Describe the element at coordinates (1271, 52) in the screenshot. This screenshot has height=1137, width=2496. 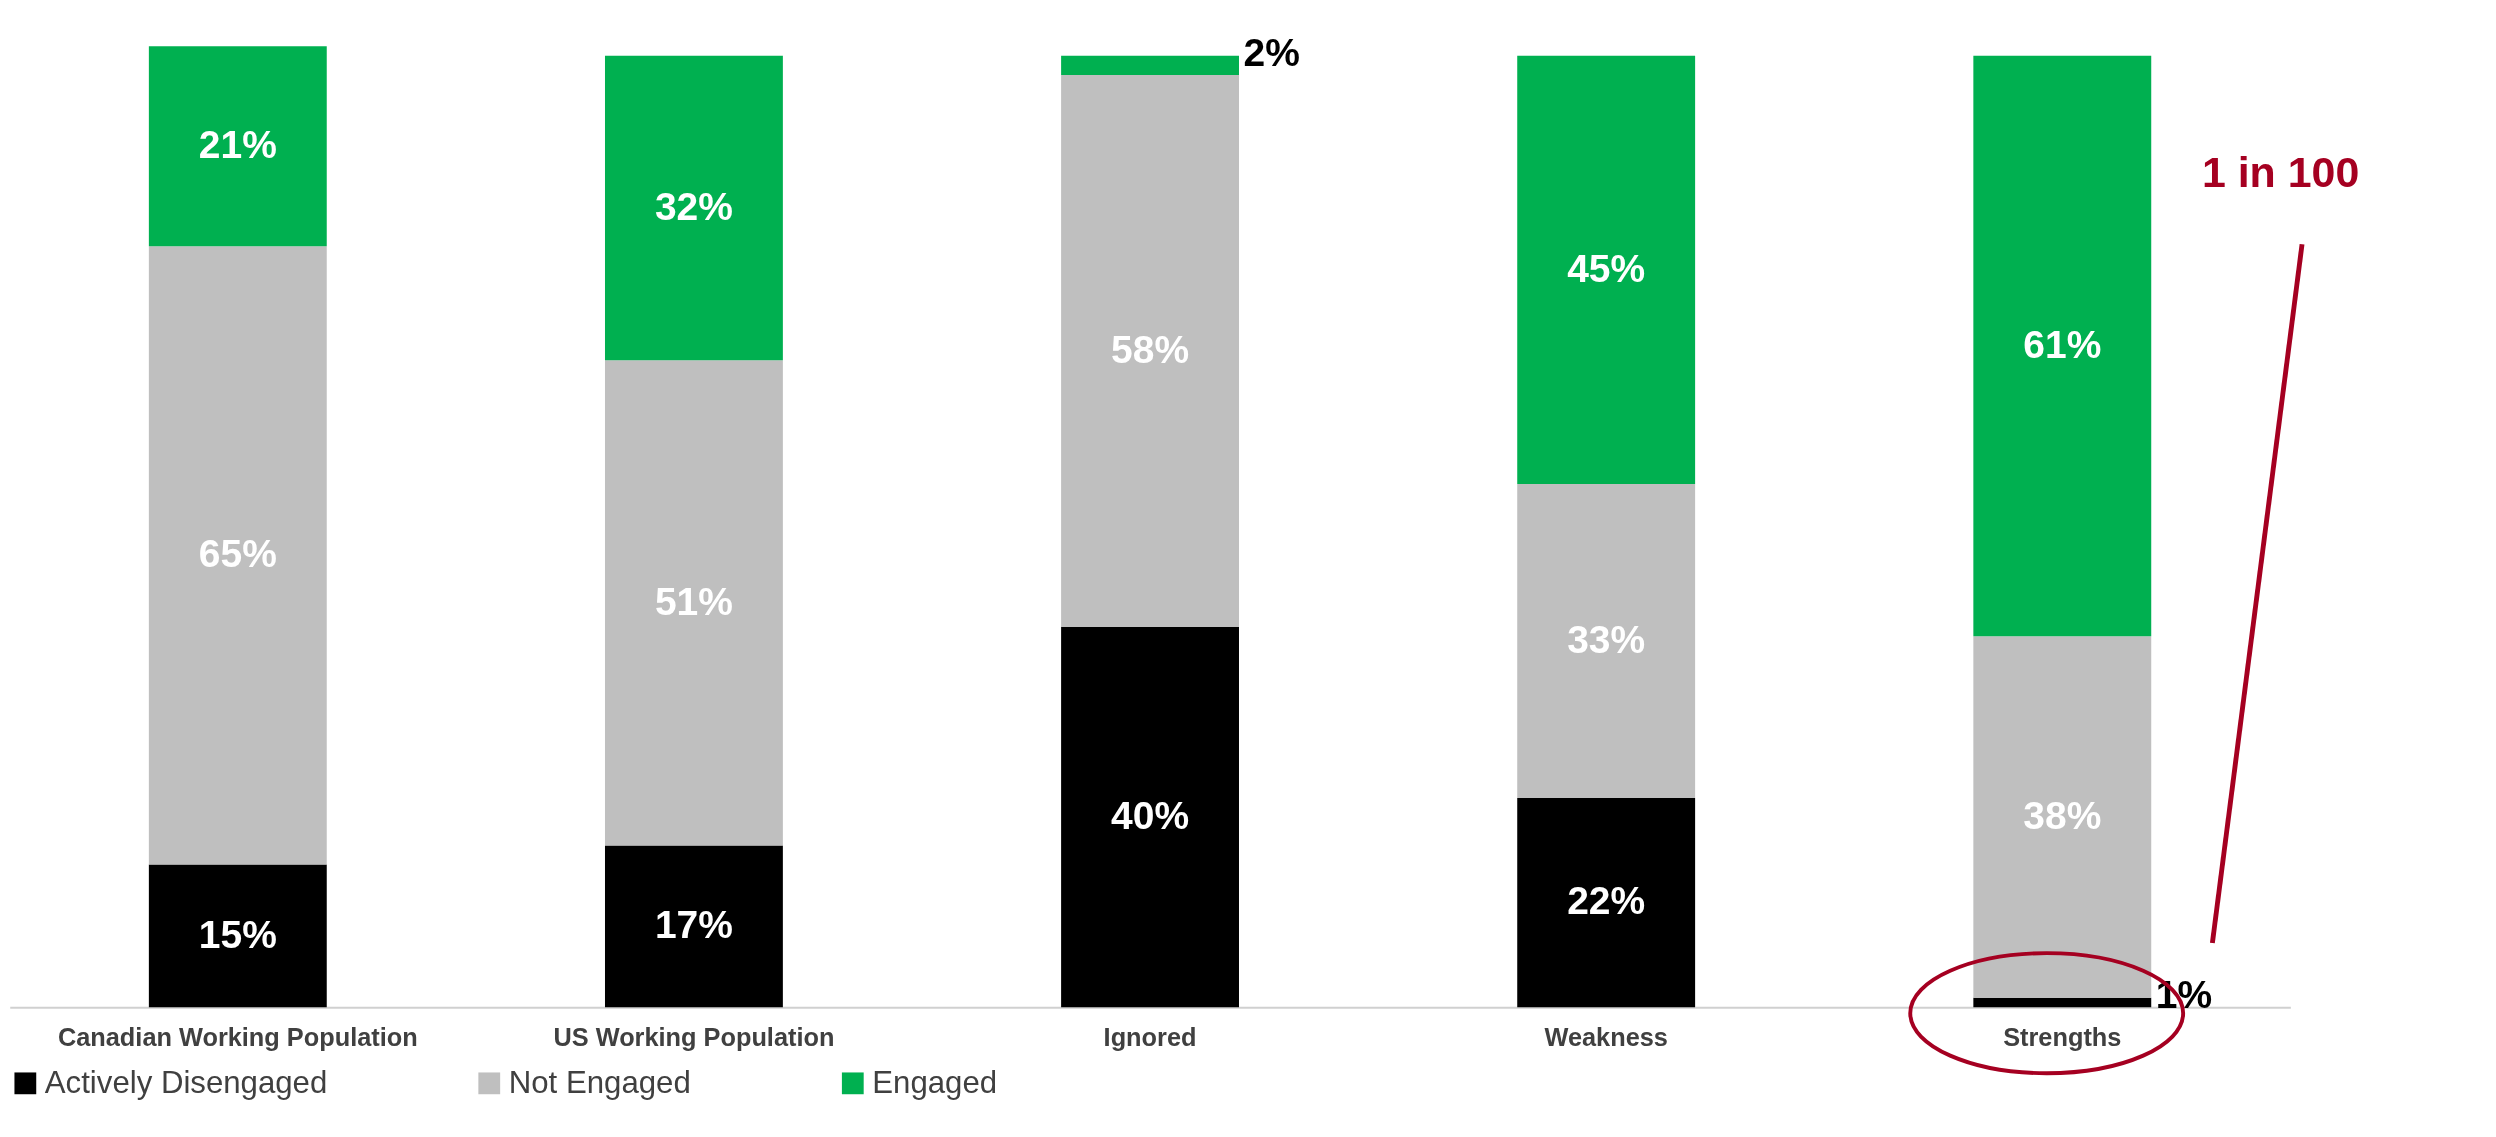
I see `data-label: 2%` at that location.